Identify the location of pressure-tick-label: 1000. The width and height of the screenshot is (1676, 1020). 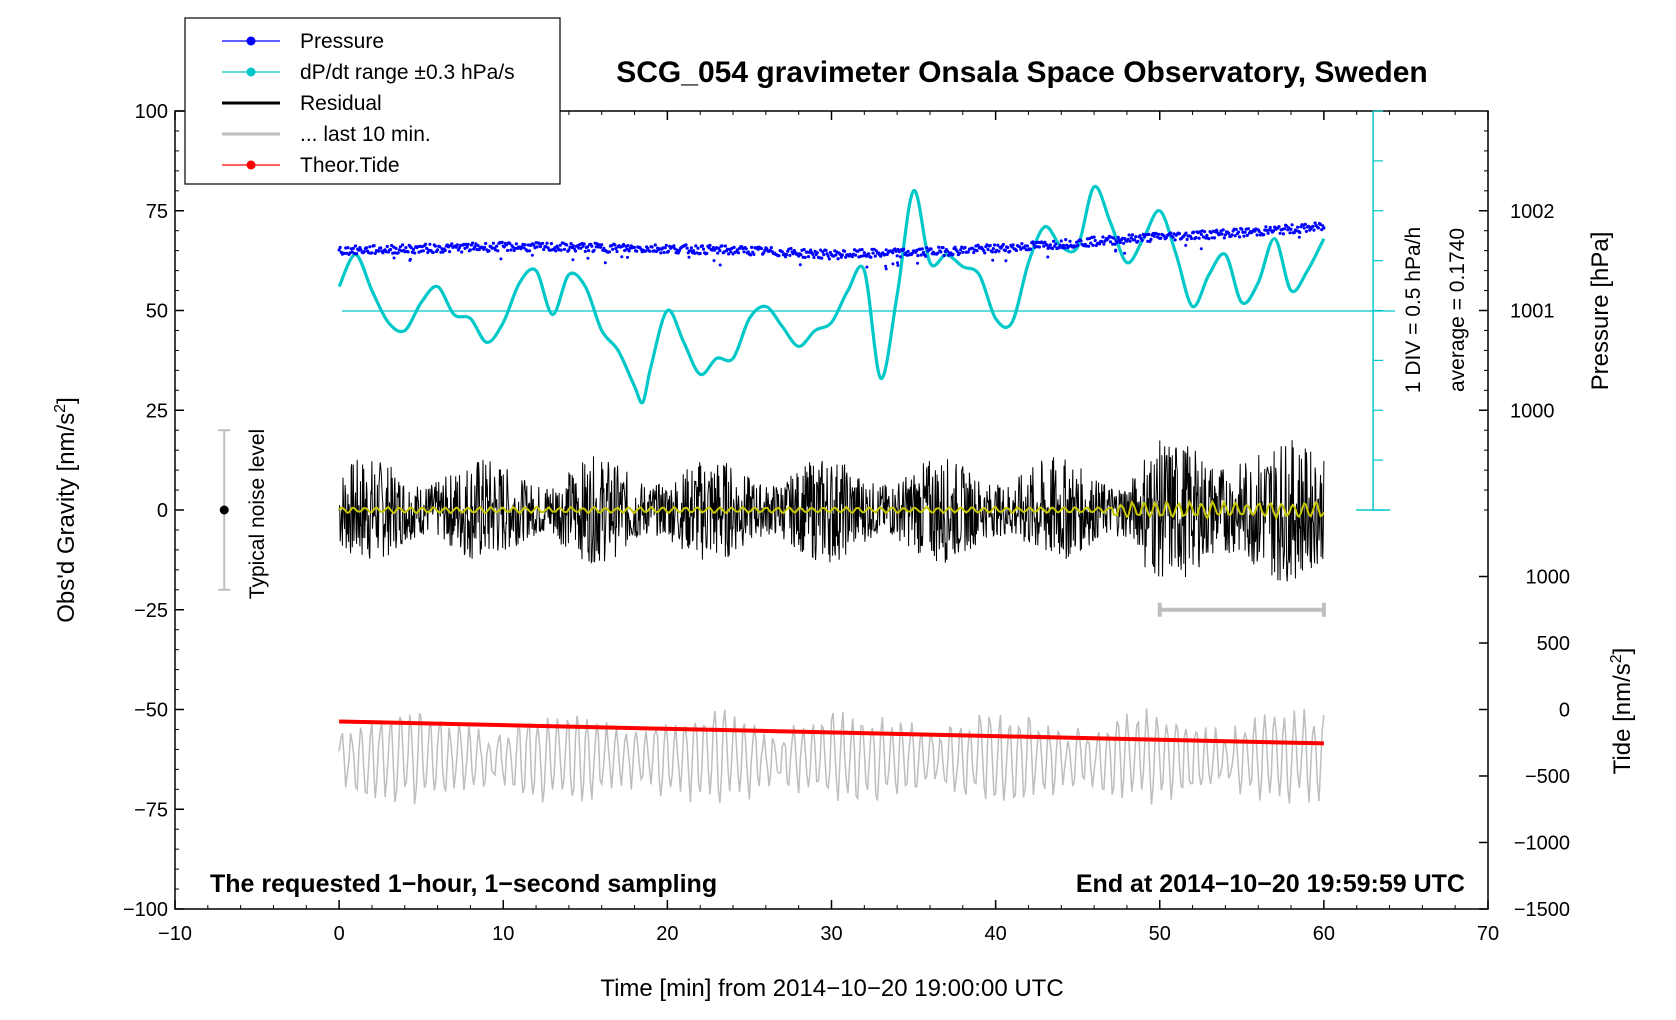
(1532, 411).